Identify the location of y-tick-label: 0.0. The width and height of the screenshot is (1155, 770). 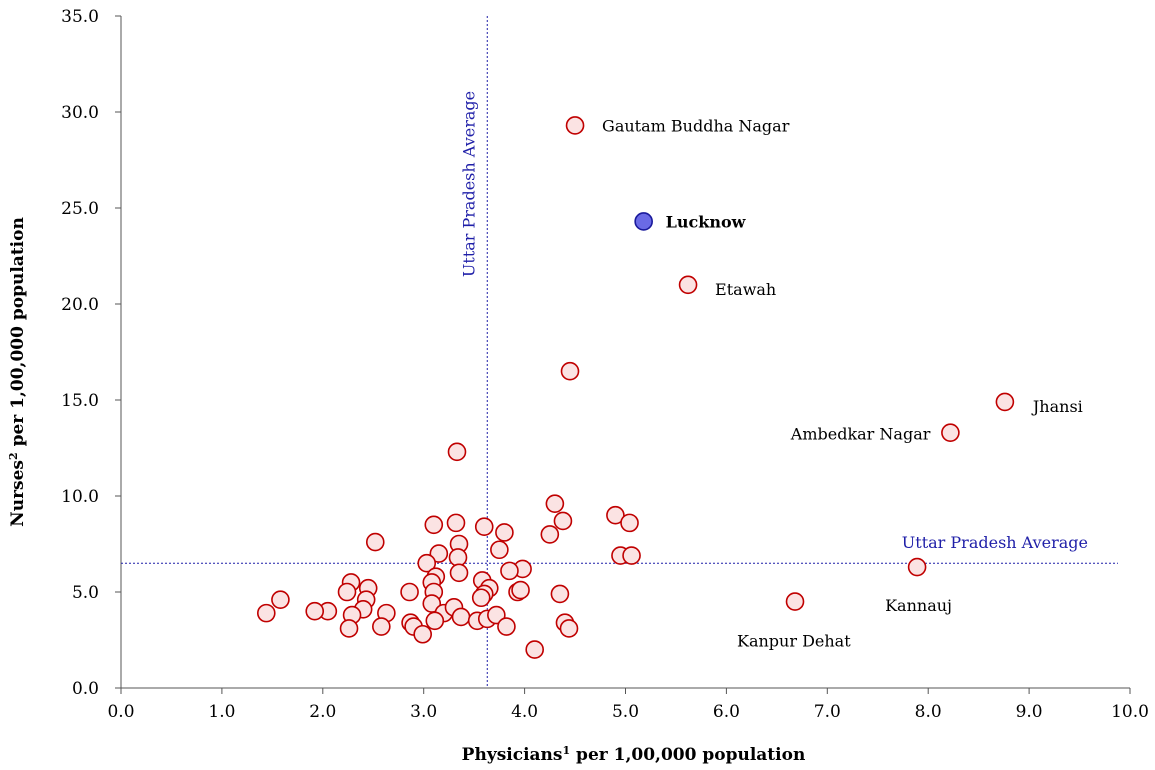
(85, 689).